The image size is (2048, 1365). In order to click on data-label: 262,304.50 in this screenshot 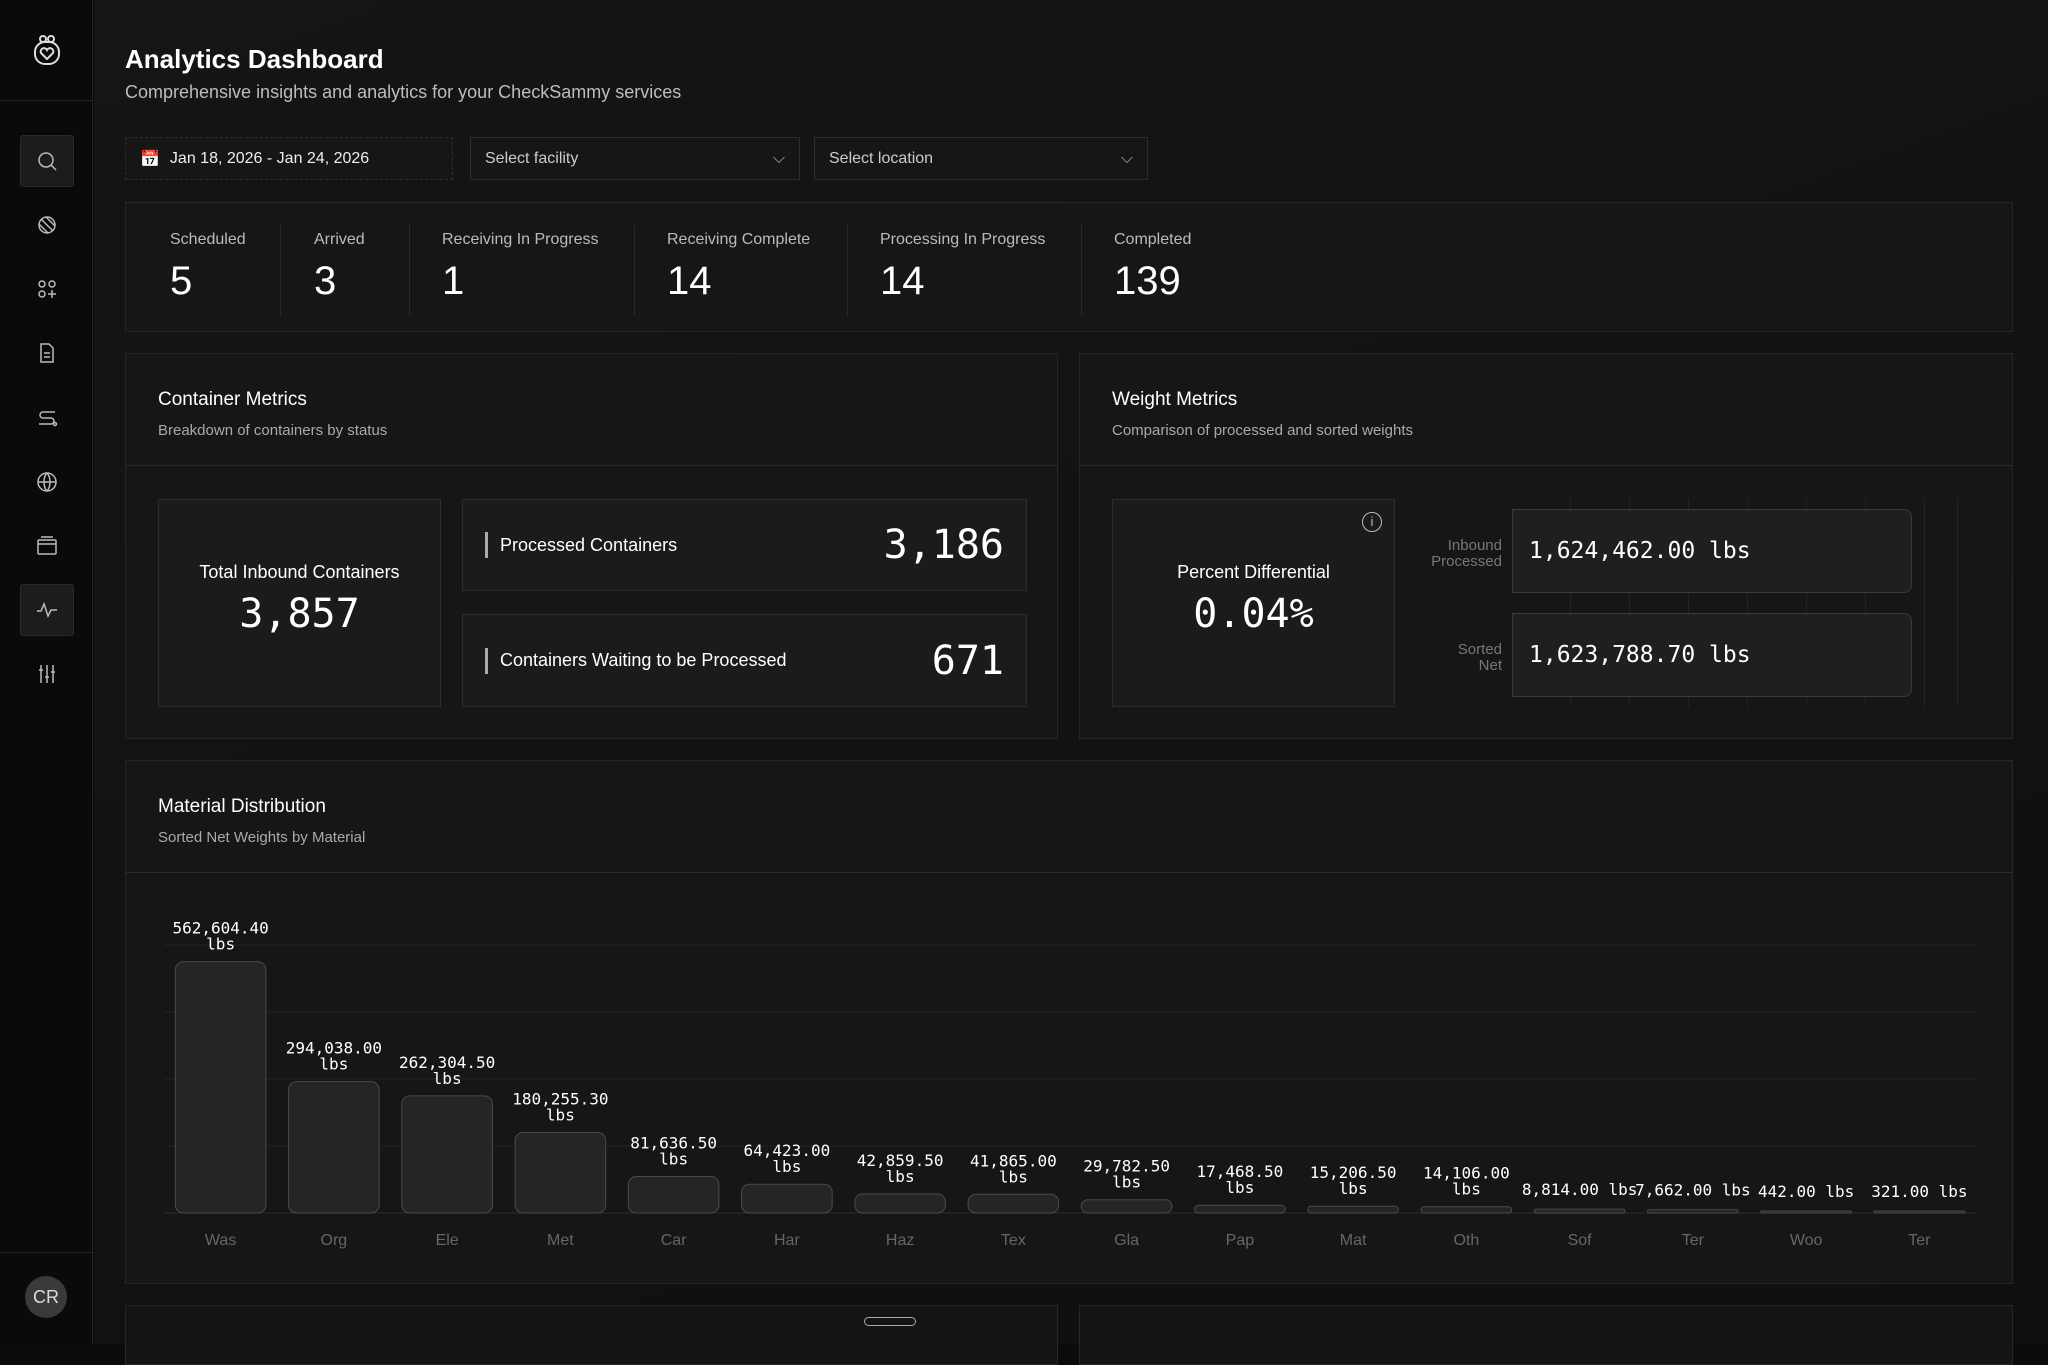, I will do `click(447, 1062)`.